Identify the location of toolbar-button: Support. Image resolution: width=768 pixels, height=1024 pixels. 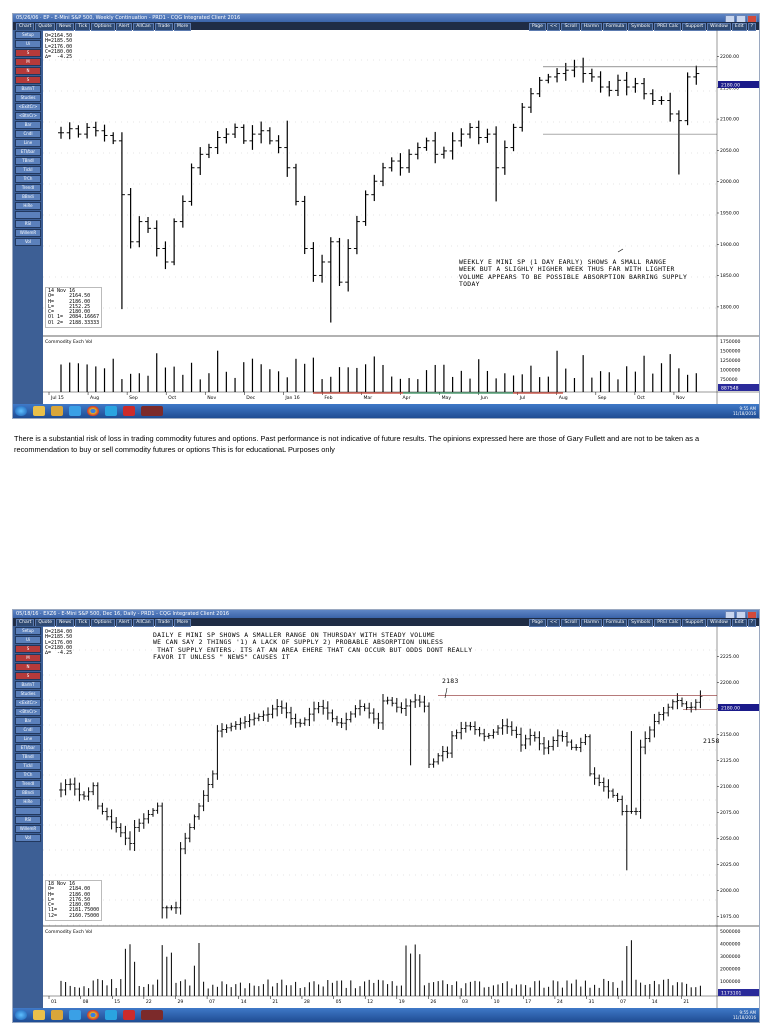
(694, 27).